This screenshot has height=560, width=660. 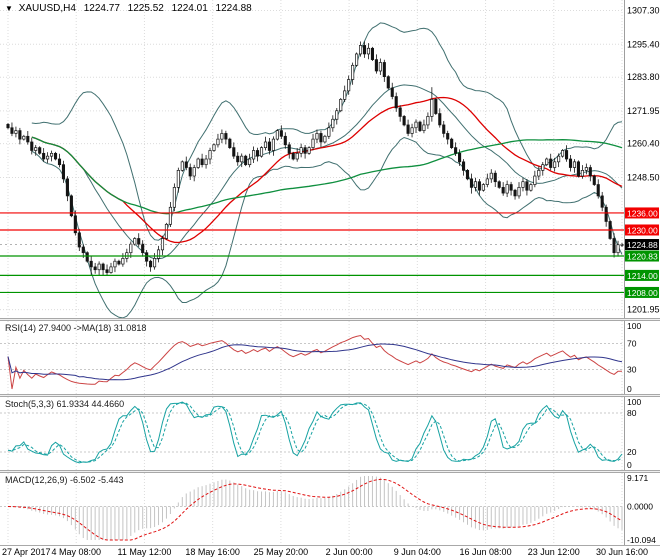 I want to click on bid-price-label: 1224.88, so click(x=642, y=245).